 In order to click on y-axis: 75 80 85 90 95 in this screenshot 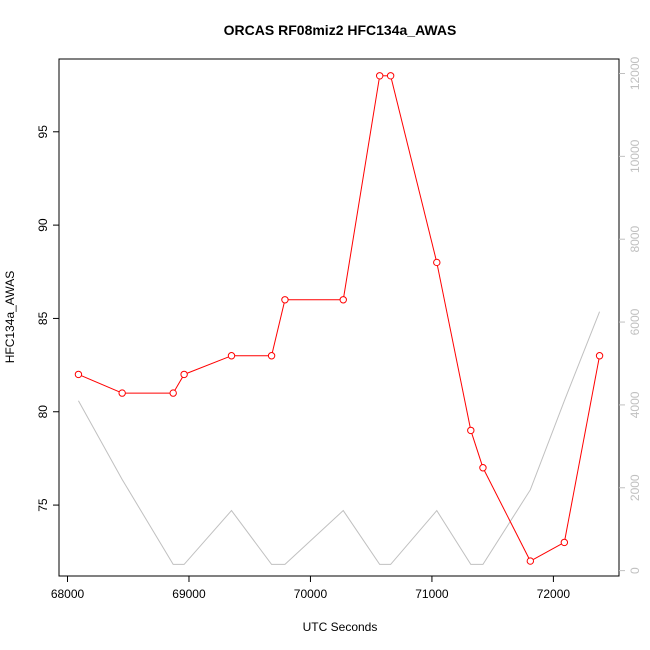, I will do `click(47, 318)`.